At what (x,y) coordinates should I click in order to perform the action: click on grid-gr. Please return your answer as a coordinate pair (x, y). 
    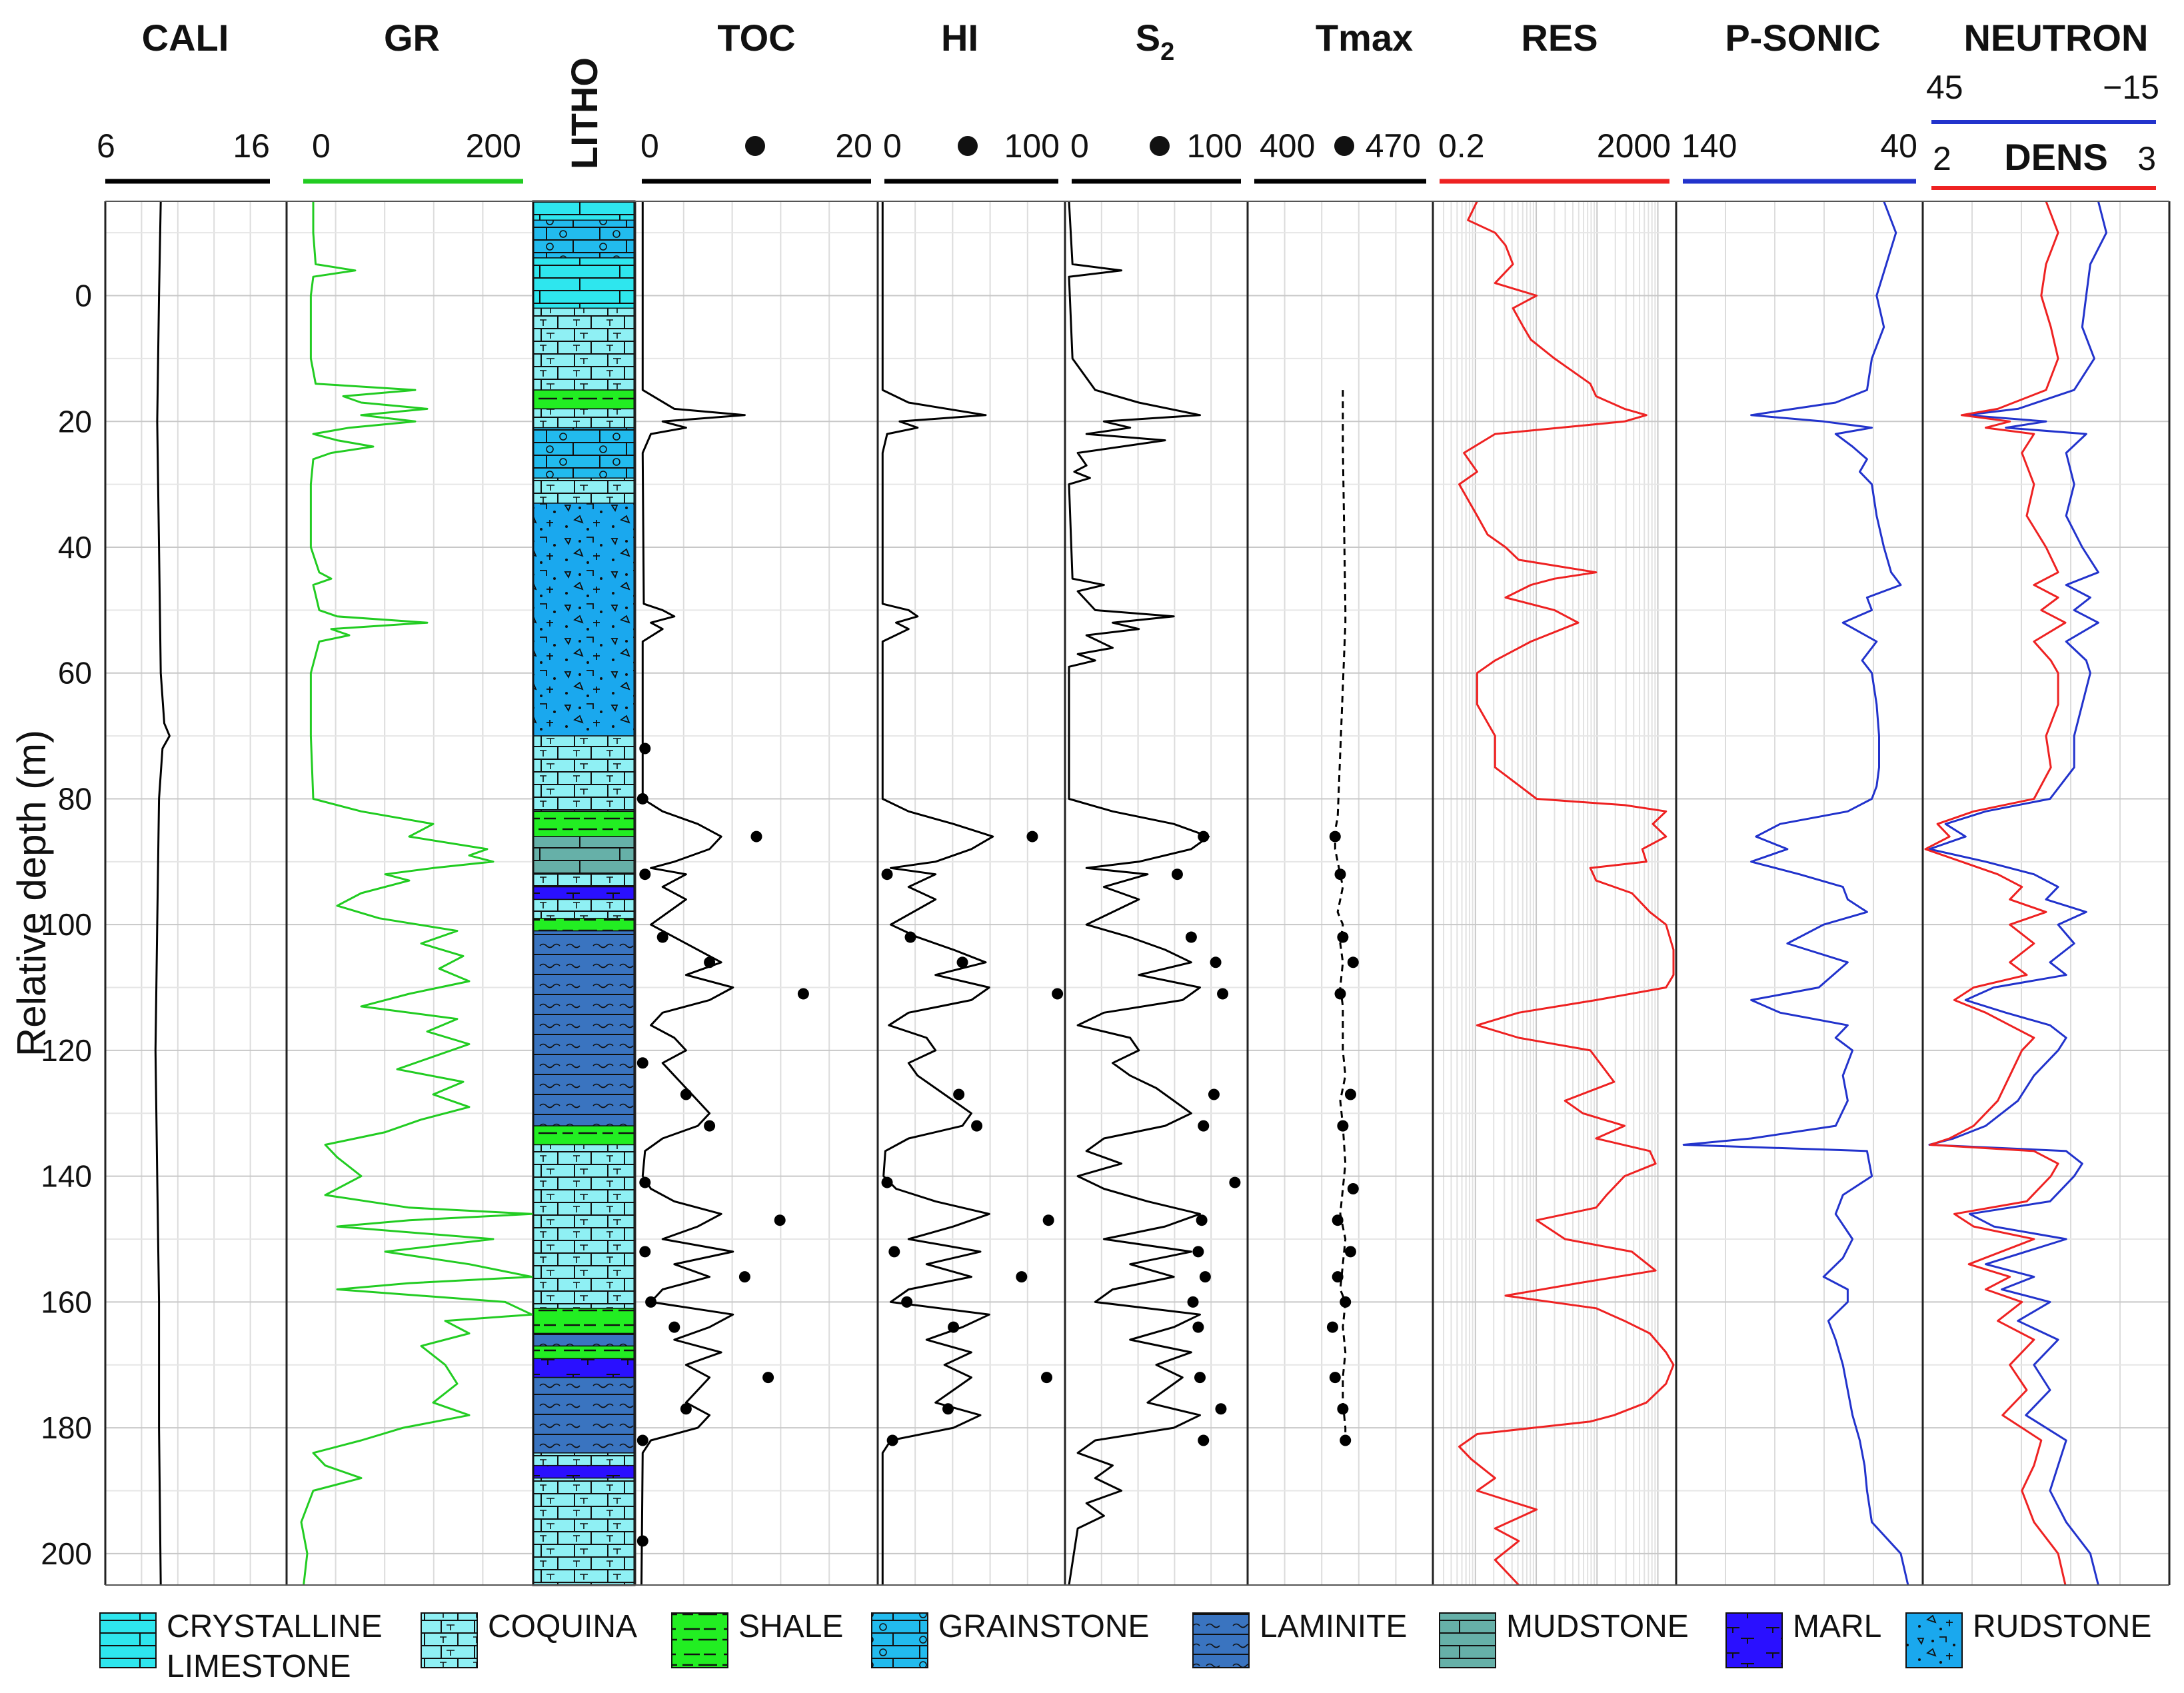
    Looking at the image, I should click on (409, 893).